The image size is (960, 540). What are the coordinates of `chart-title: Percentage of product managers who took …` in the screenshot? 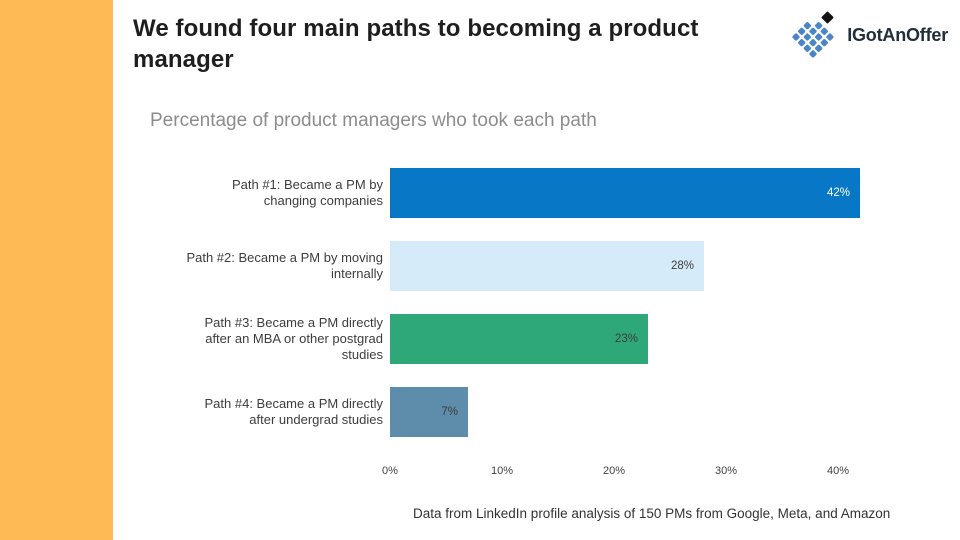 It's located at (373, 120).